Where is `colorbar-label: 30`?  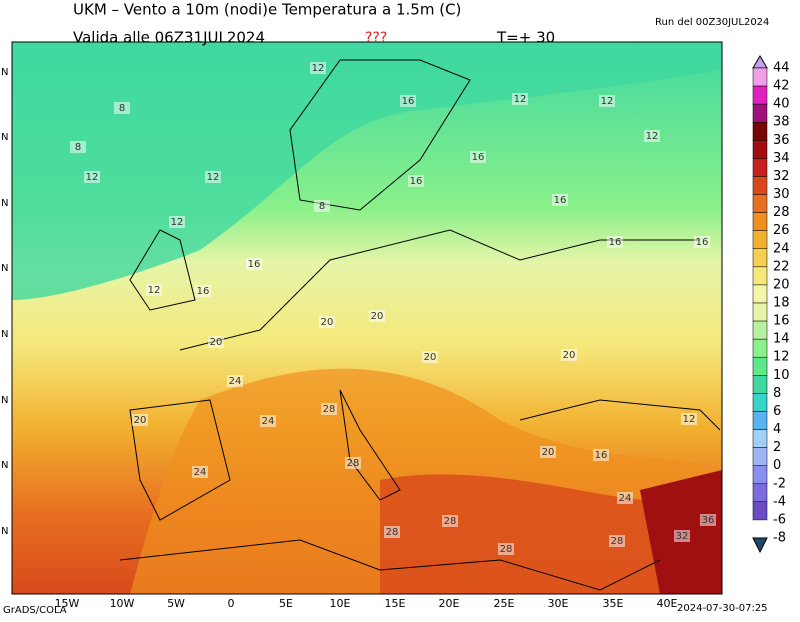
colorbar-label: 30 is located at coordinates (781, 194).